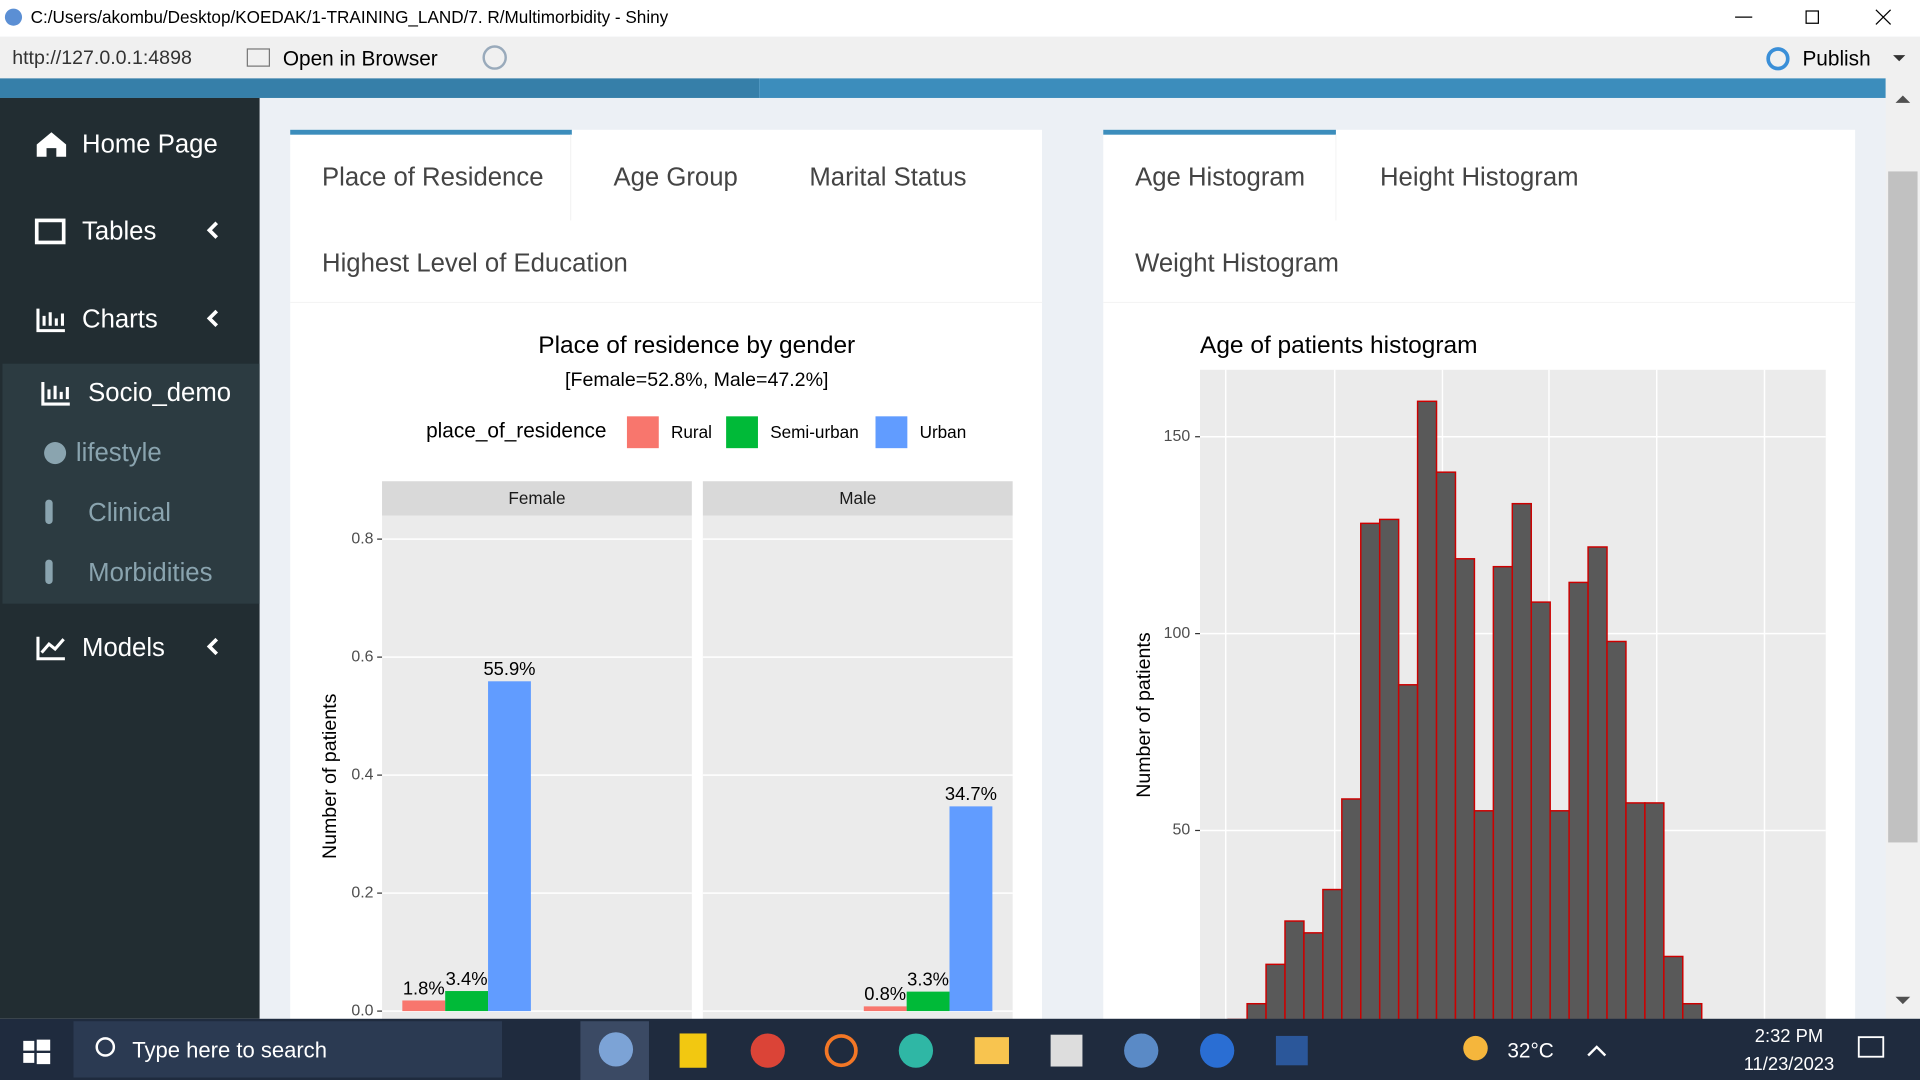 The image size is (1920, 1080). Describe the element at coordinates (1903, 507) in the screenshot. I see `scrollbar-thumb` at that location.